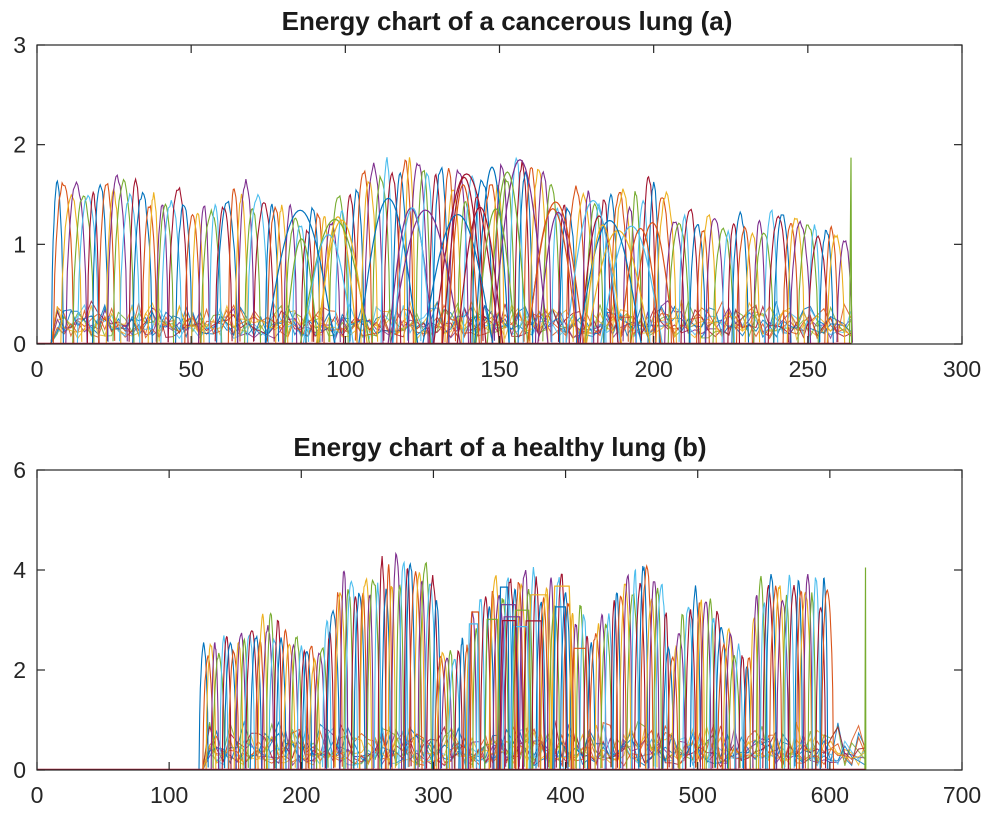 This screenshot has height=820, width=991. What do you see at coordinates (499, 369) in the screenshot?
I see `x-tick-label: 150` at bounding box center [499, 369].